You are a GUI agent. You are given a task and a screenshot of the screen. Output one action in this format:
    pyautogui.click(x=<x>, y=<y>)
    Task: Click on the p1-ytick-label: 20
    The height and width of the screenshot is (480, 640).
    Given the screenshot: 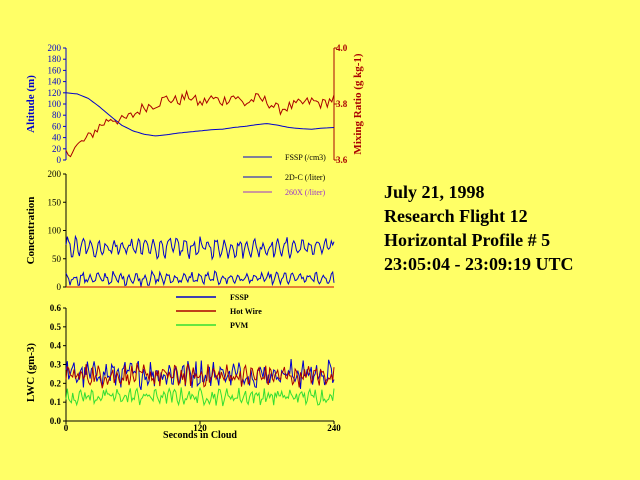 What is the action you would take?
    pyautogui.click(x=57, y=149)
    